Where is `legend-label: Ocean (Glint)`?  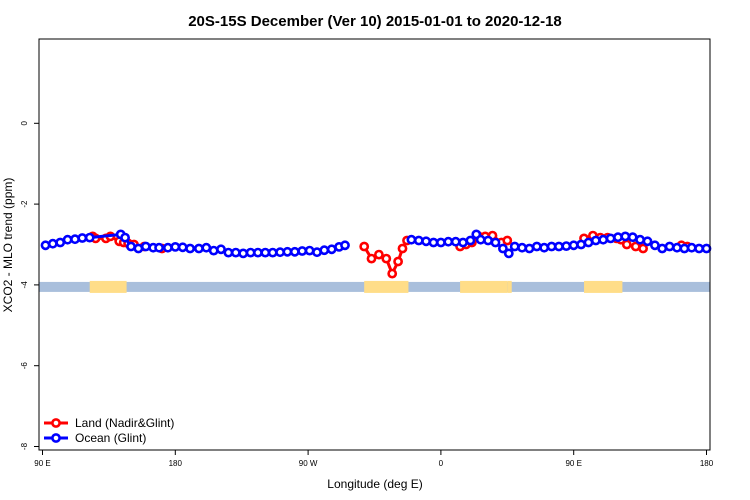 legend-label: Ocean (Glint) is located at coordinates (110, 438).